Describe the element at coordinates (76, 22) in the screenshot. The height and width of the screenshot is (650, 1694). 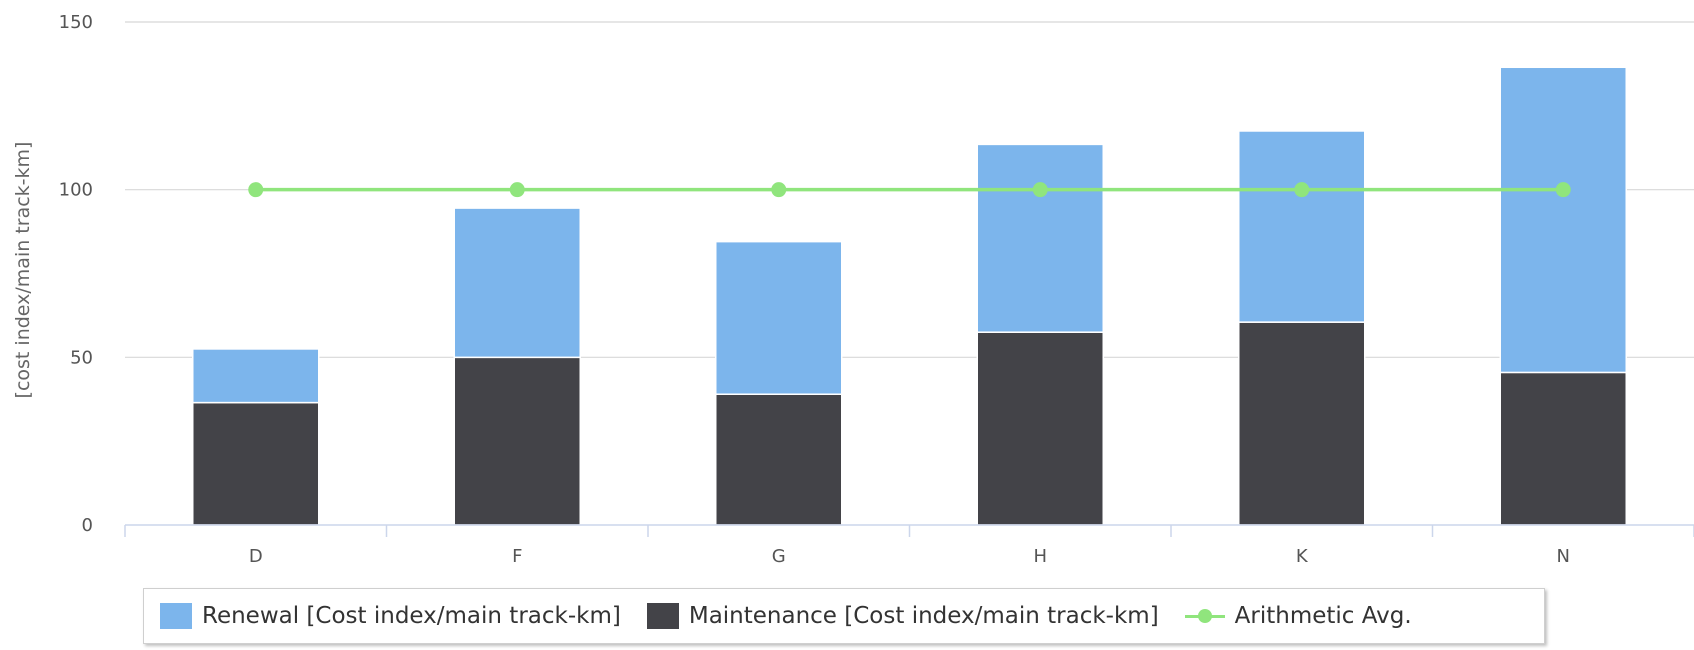
I see `y-tick-label: 150` at that location.